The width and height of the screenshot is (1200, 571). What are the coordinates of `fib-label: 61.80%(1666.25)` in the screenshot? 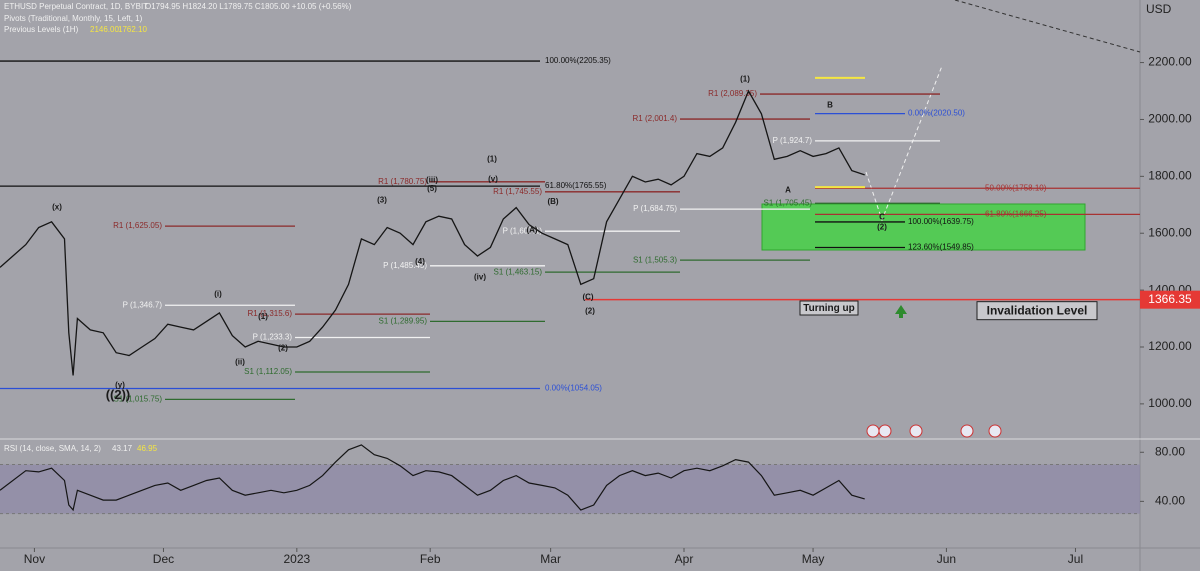 It's located at (1016, 213).